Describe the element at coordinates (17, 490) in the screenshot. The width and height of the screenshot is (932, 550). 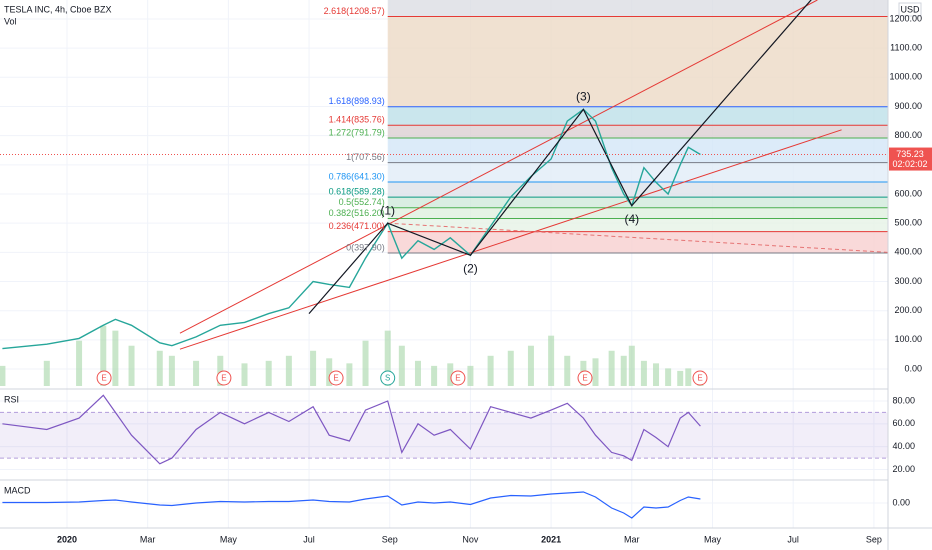
I see `macd-title: MACD` at that location.